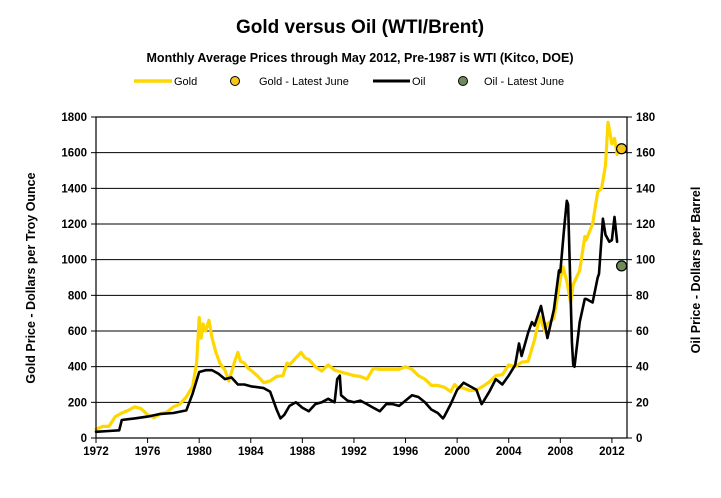 This screenshot has height=498, width=721. What do you see at coordinates (621, 207) in the screenshot?
I see `marker-layer` at bounding box center [621, 207].